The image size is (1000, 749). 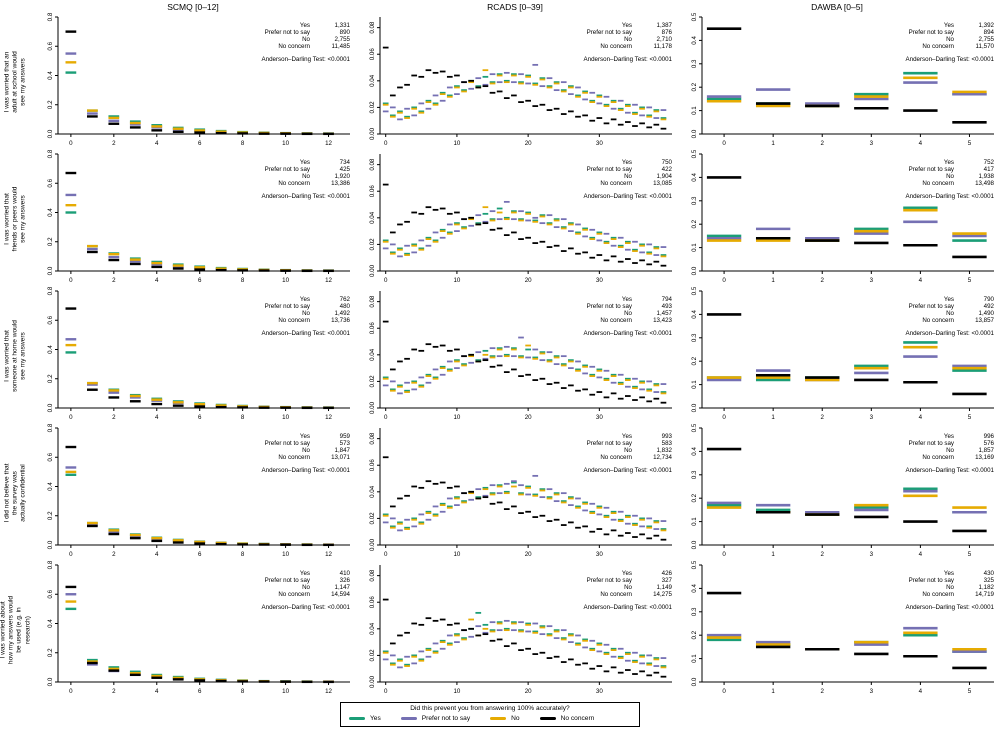 What do you see at coordinates (345, 299) in the screenshot?
I see `svg-text: 762` at bounding box center [345, 299].